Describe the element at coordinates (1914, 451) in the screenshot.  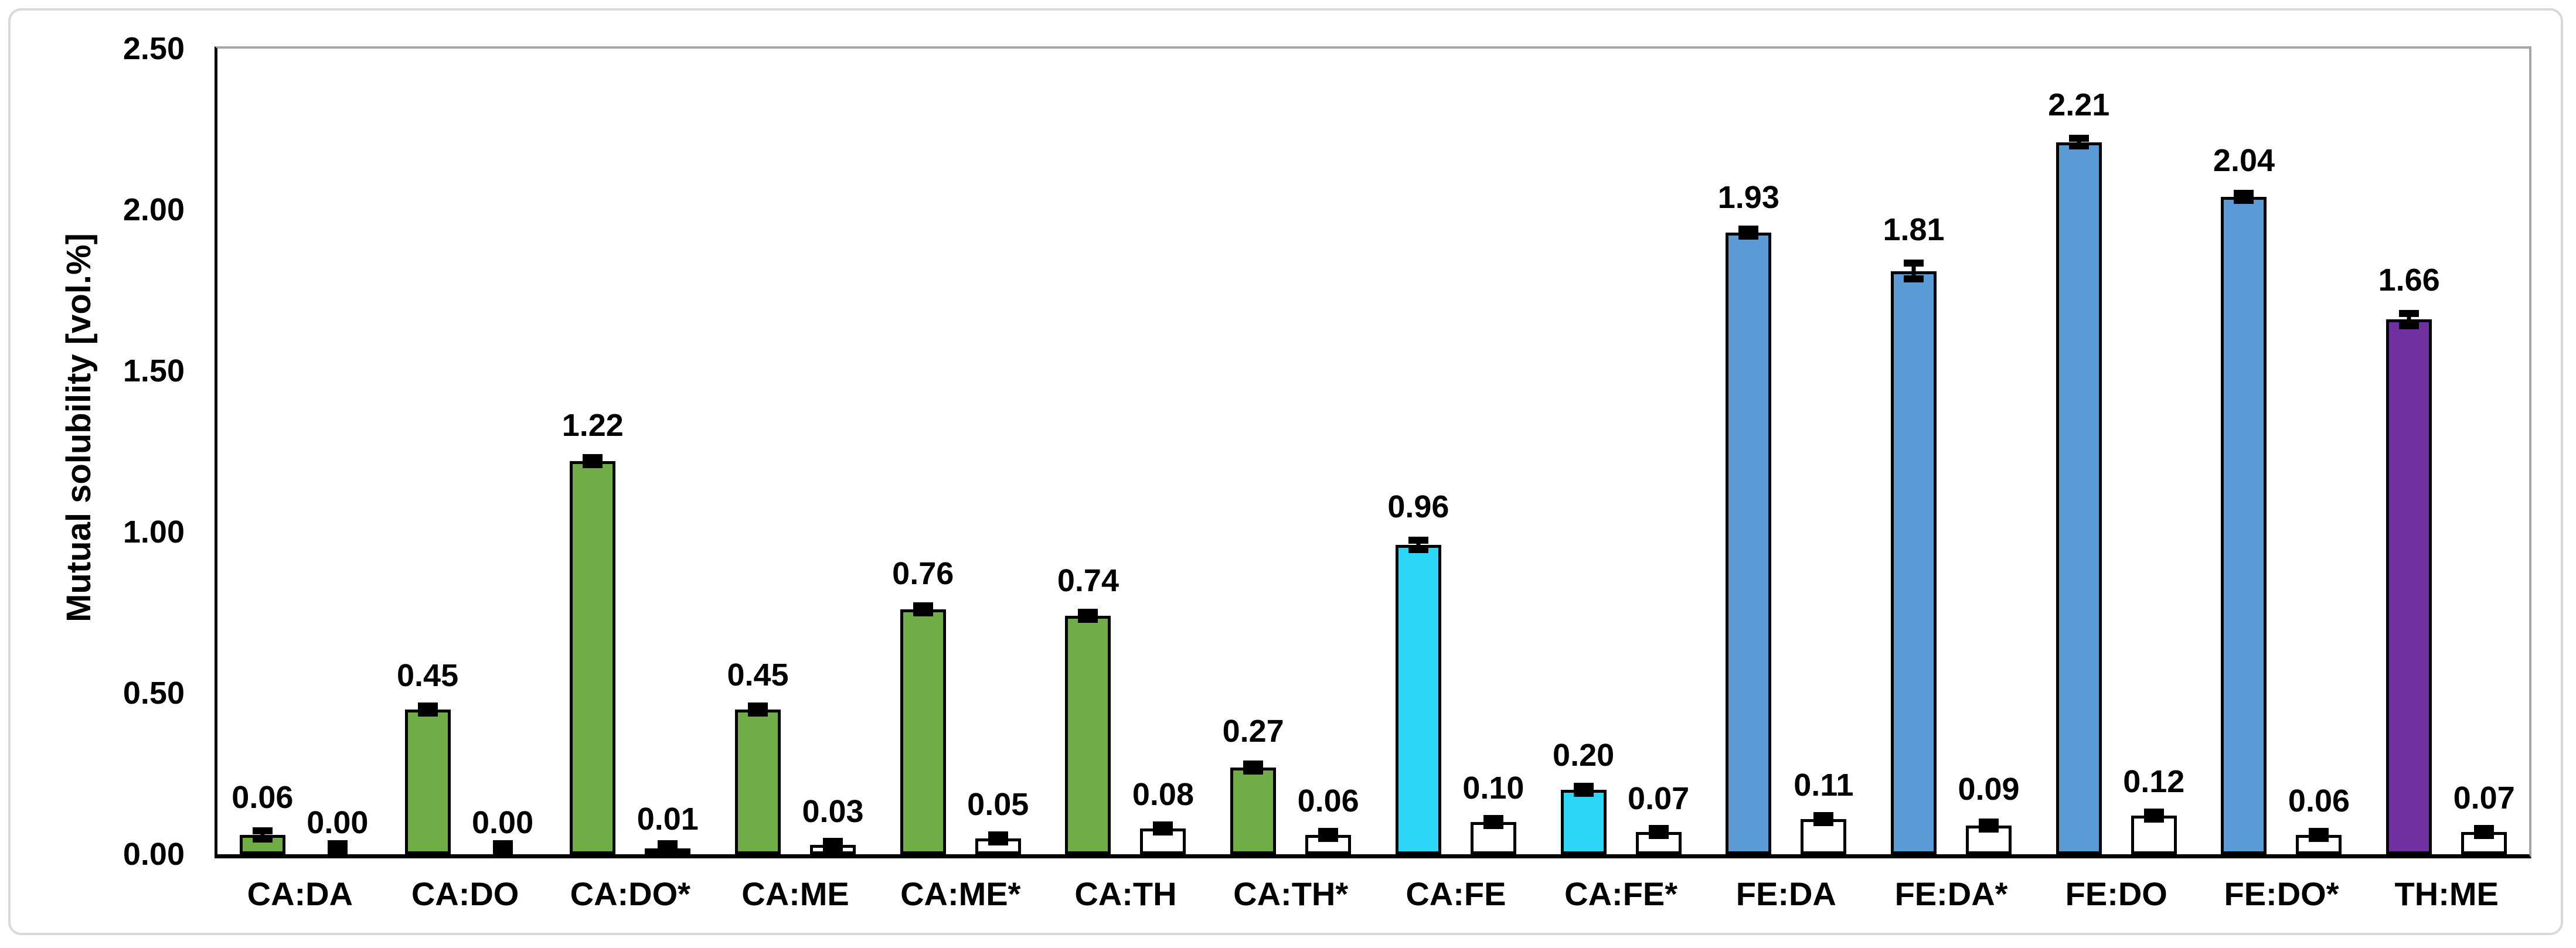
I see `bar-slot-FE:DA*-colored-bars: 1.81` at that location.